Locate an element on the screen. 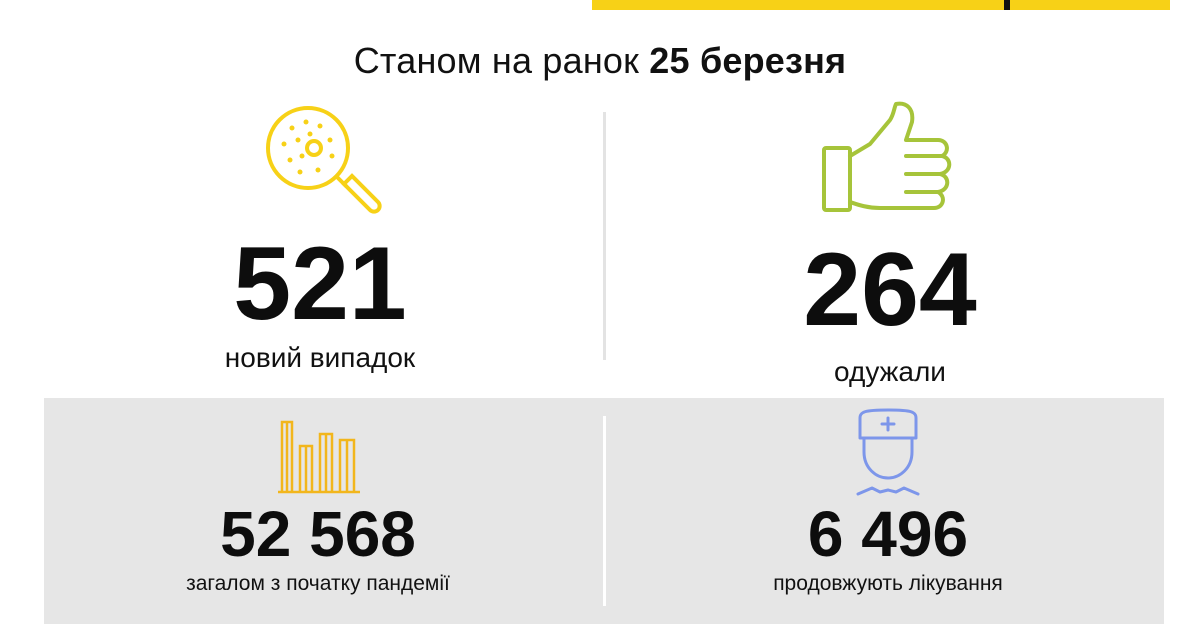 The image size is (1200, 630). in-treatment-value: 6 496 is located at coordinates (888, 534).